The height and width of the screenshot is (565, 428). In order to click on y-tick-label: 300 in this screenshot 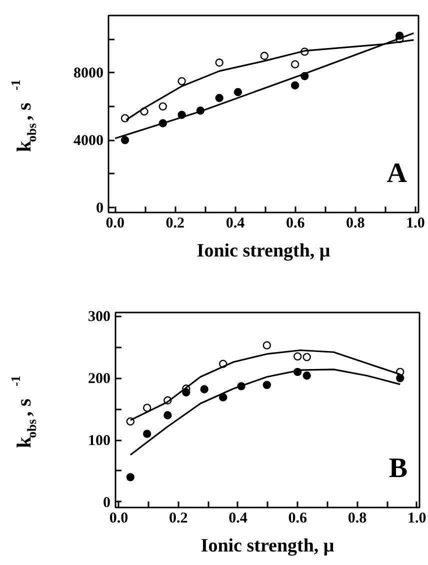, I will do `click(99, 317)`.